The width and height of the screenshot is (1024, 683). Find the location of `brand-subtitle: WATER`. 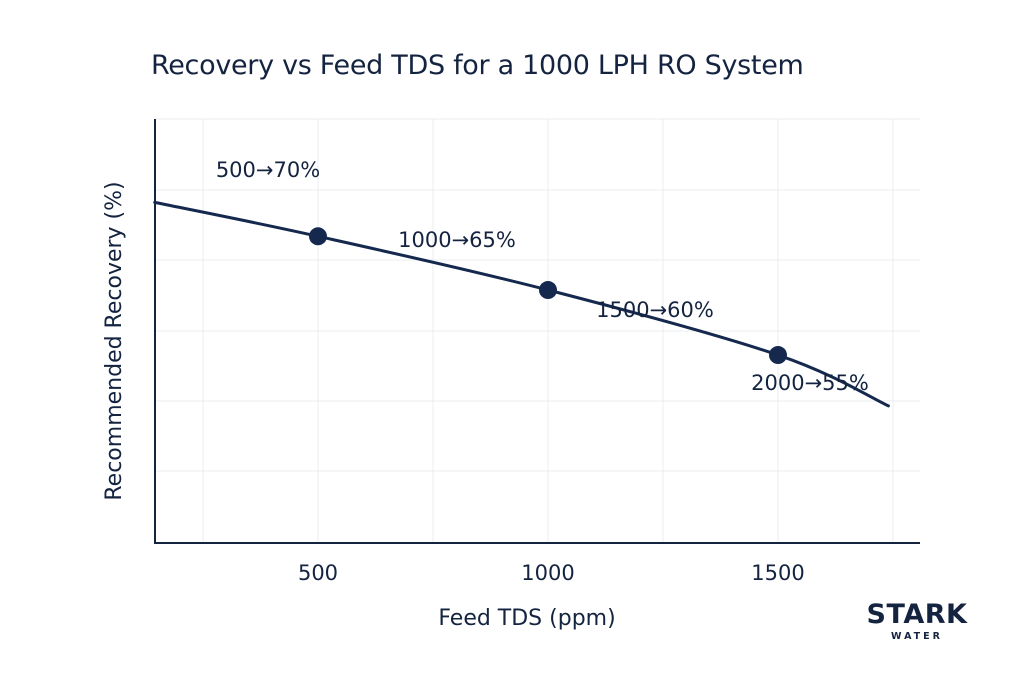

brand-subtitle: WATER is located at coordinates (917, 636).